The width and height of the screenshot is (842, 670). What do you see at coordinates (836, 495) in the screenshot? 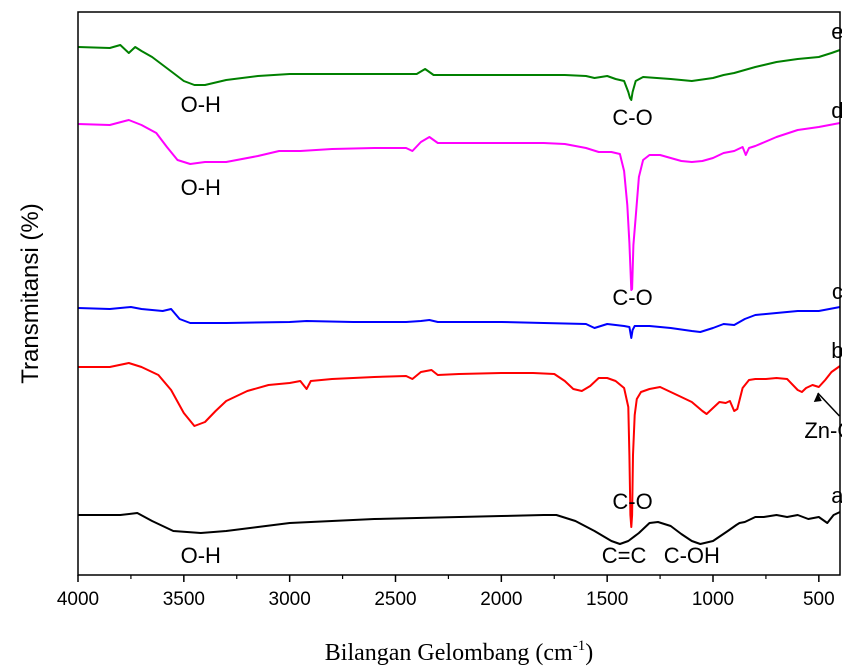
I see `series-label-a: a` at bounding box center [836, 495].